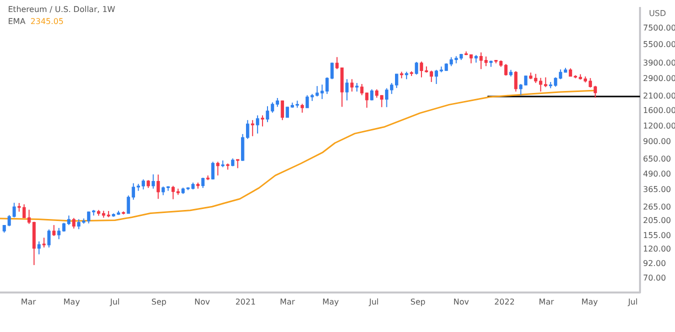 The height and width of the screenshot is (332, 675). What do you see at coordinates (657, 13) in the screenshot?
I see `y-axis-title: USD` at bounding box center [657, 13].